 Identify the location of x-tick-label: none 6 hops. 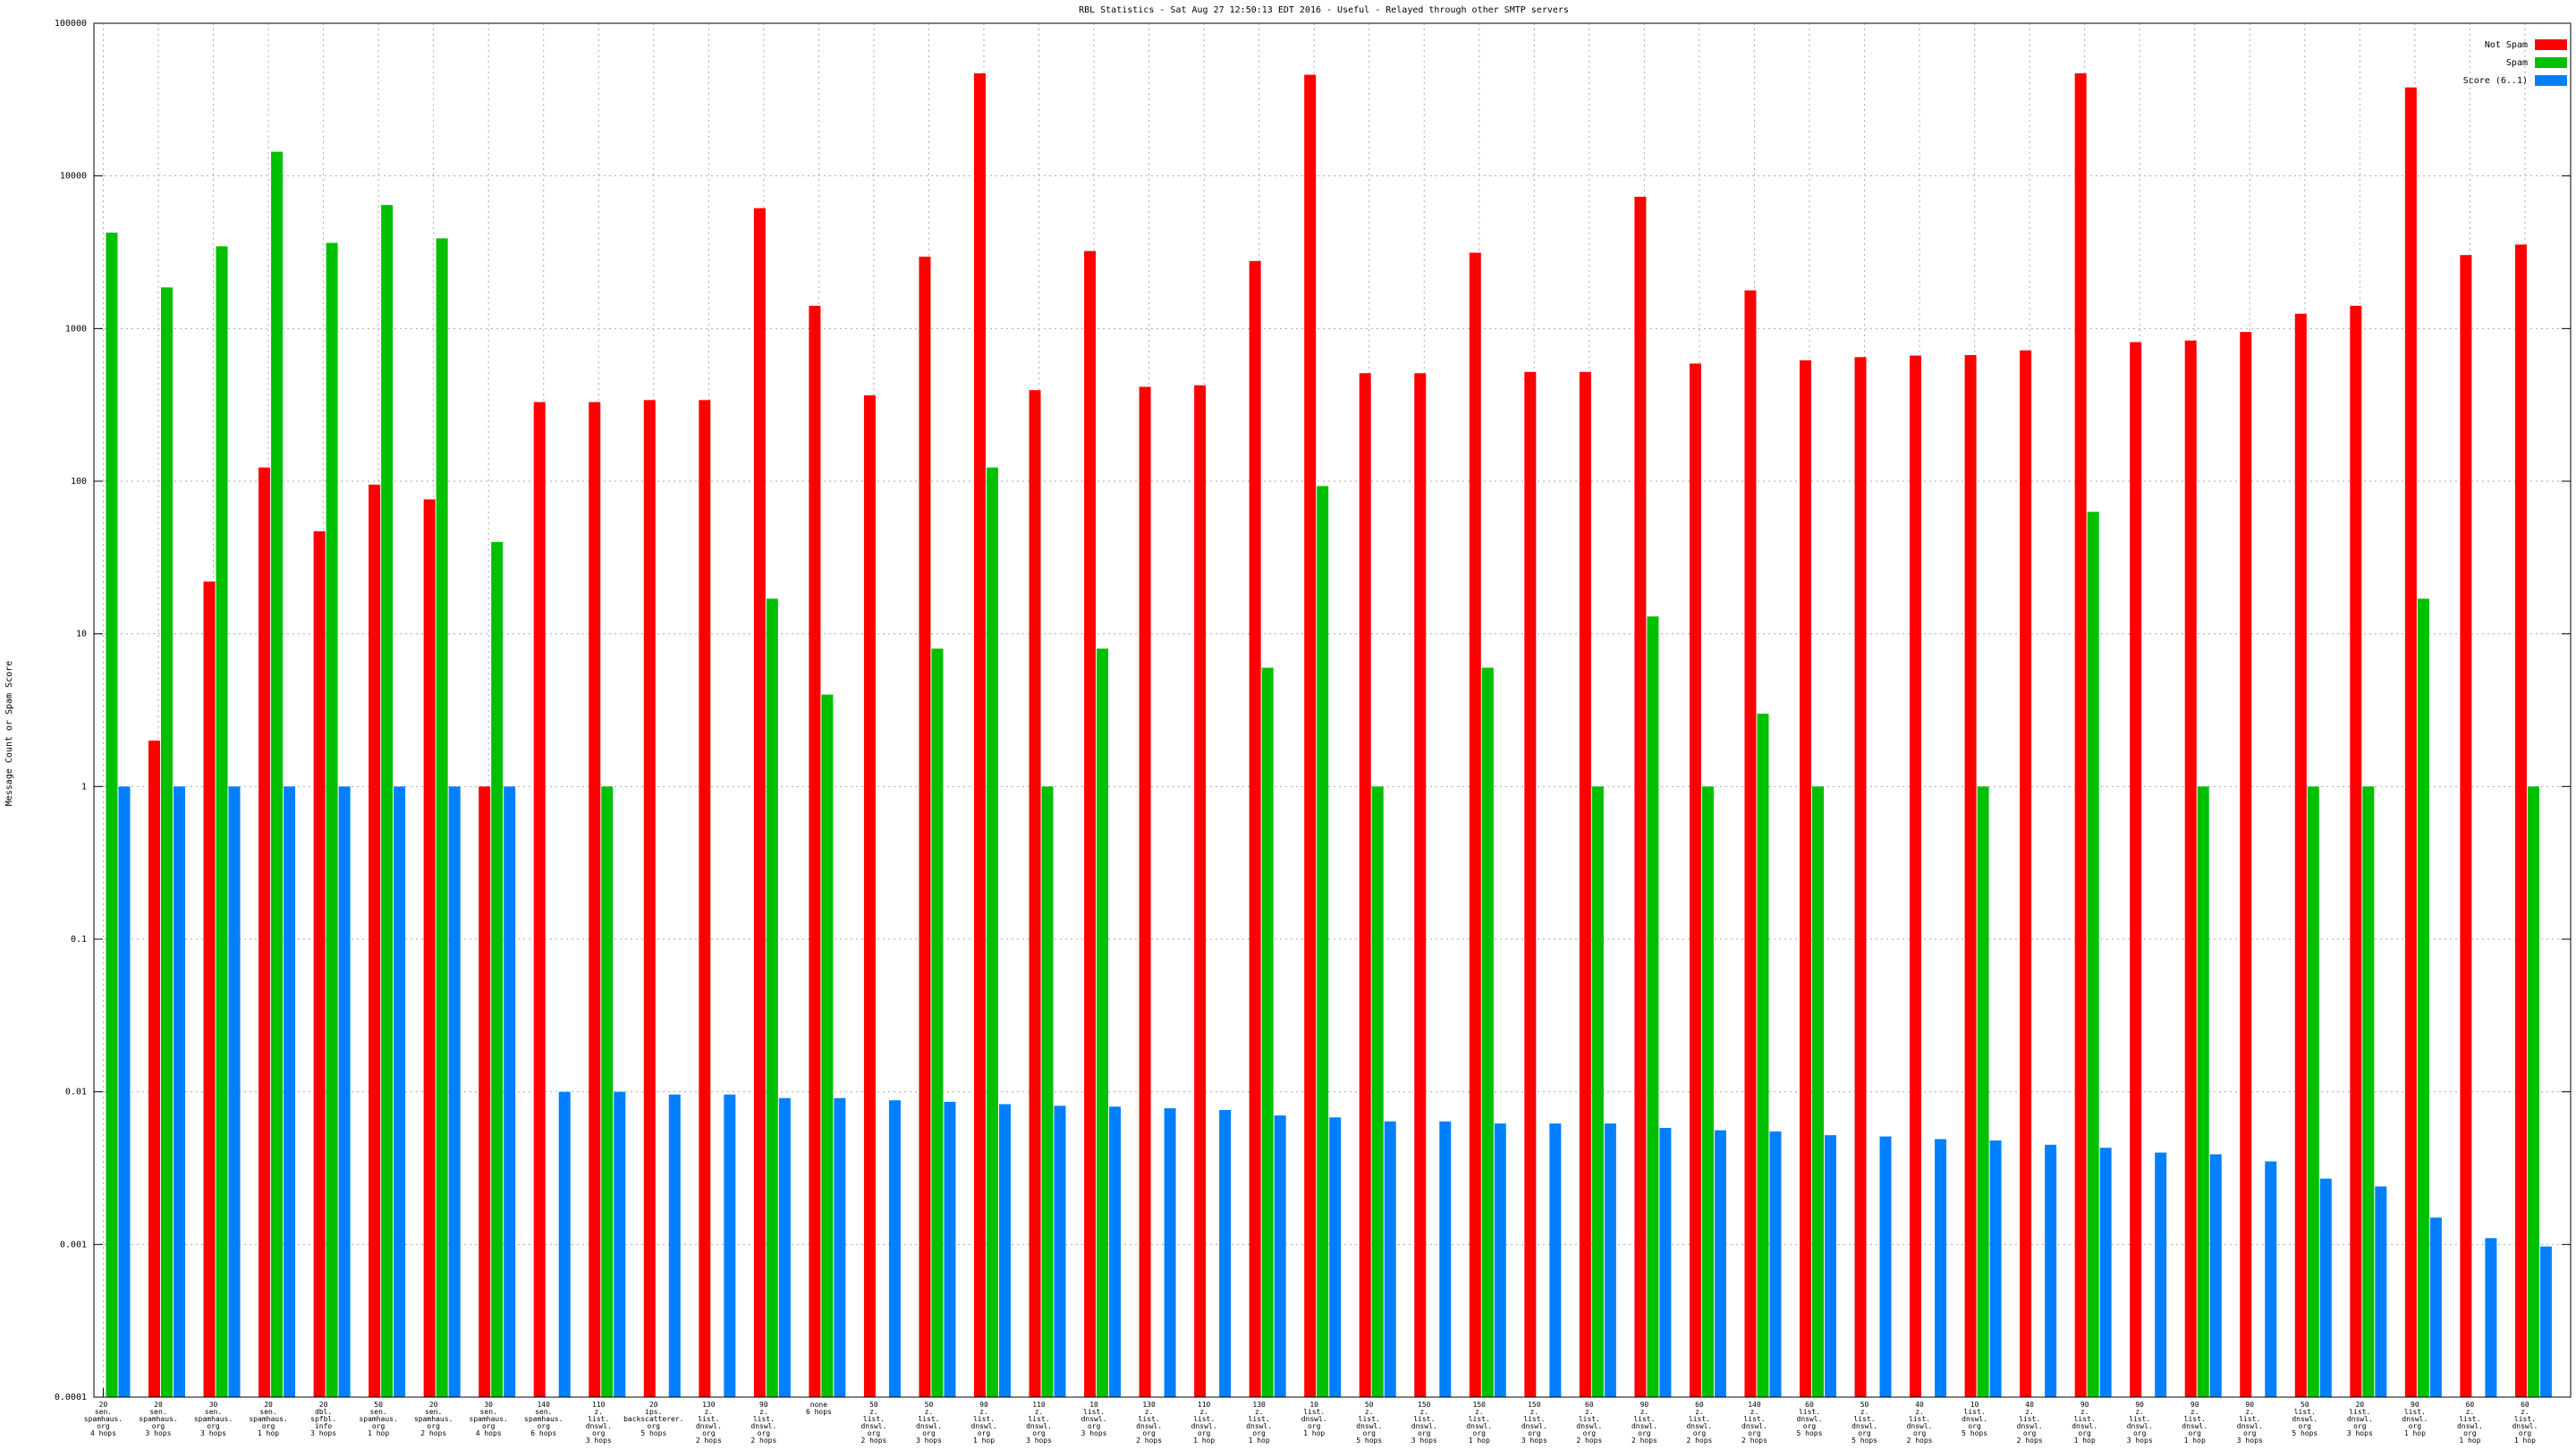
(818, 1408).